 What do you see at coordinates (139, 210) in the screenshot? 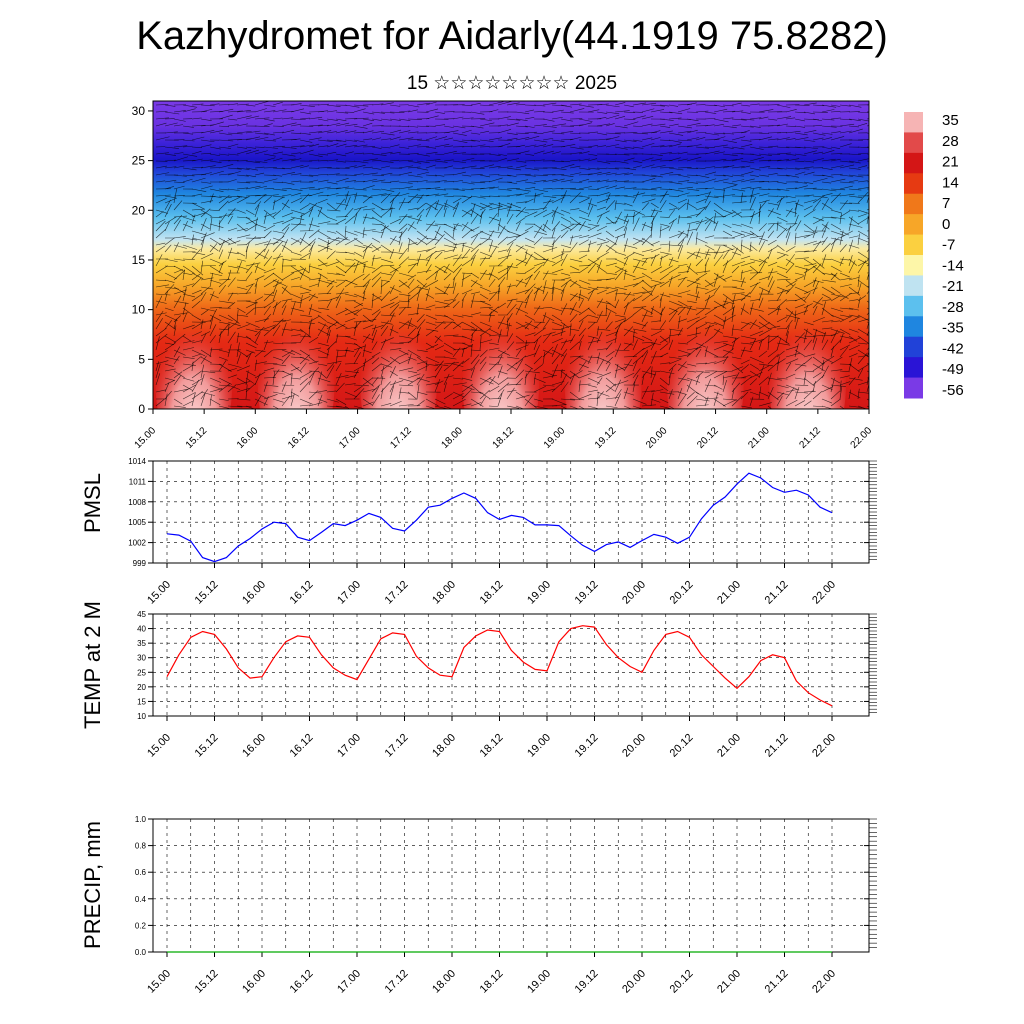
I see `heat-y-tick-label: 20` at bounding box center [139, 210].